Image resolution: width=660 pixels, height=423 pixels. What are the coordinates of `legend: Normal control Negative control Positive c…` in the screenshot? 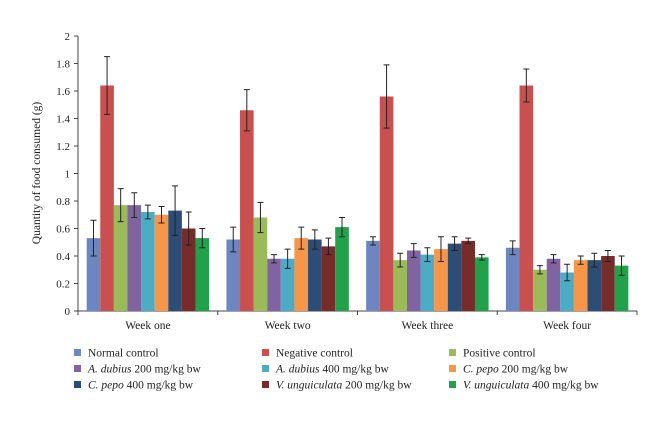 It's located at (336, 370).